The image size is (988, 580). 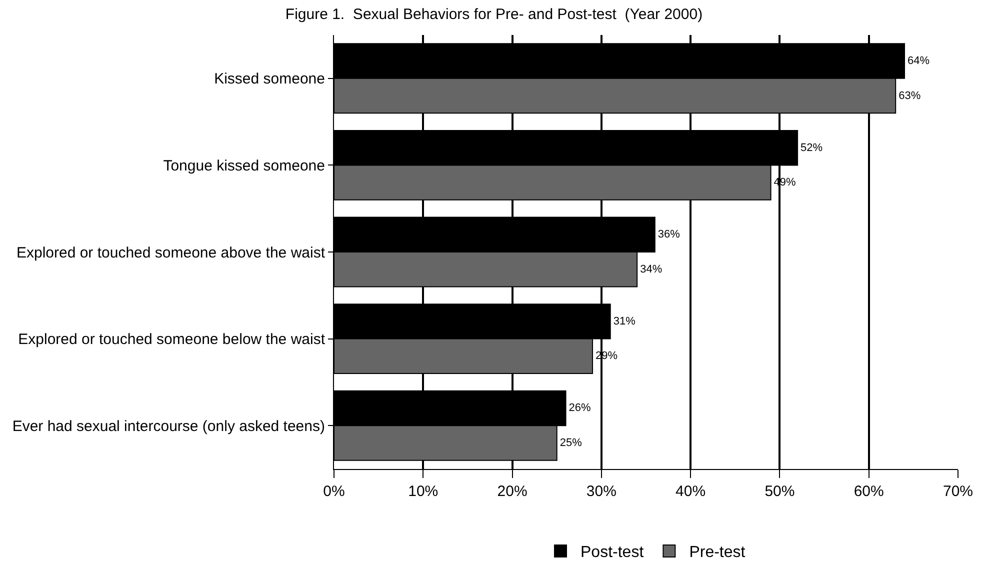 I want to click on x-tick-label: 10%, so click(x=423, y=491).